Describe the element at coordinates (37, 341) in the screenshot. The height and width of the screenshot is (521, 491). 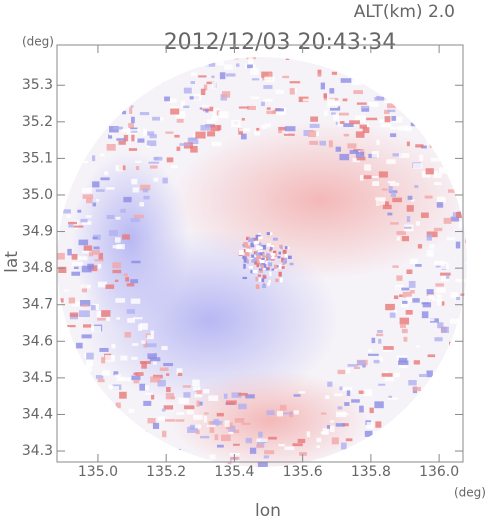
I see `y-tick-label: 34.6` at that location.